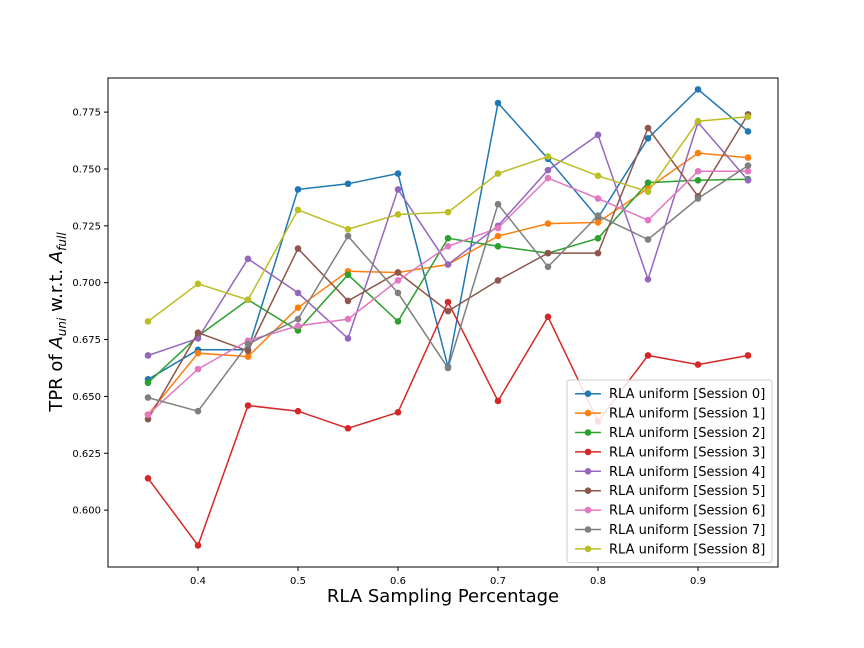 The width and height of the screenshot is (864, 648). What do you see at coordinates (86, 113) in the screenshot?
I see `y-tick-label: 0.775` at bounding box center [86, 113].